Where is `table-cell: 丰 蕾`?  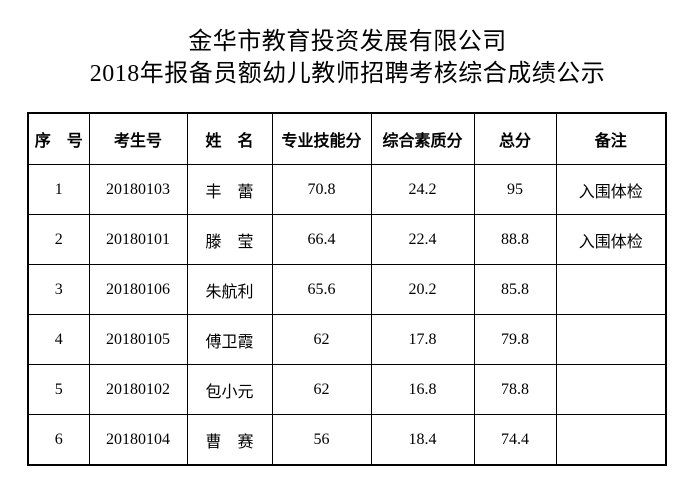
table-cell: 丰 蕾 is located at coordinates (229, 189).